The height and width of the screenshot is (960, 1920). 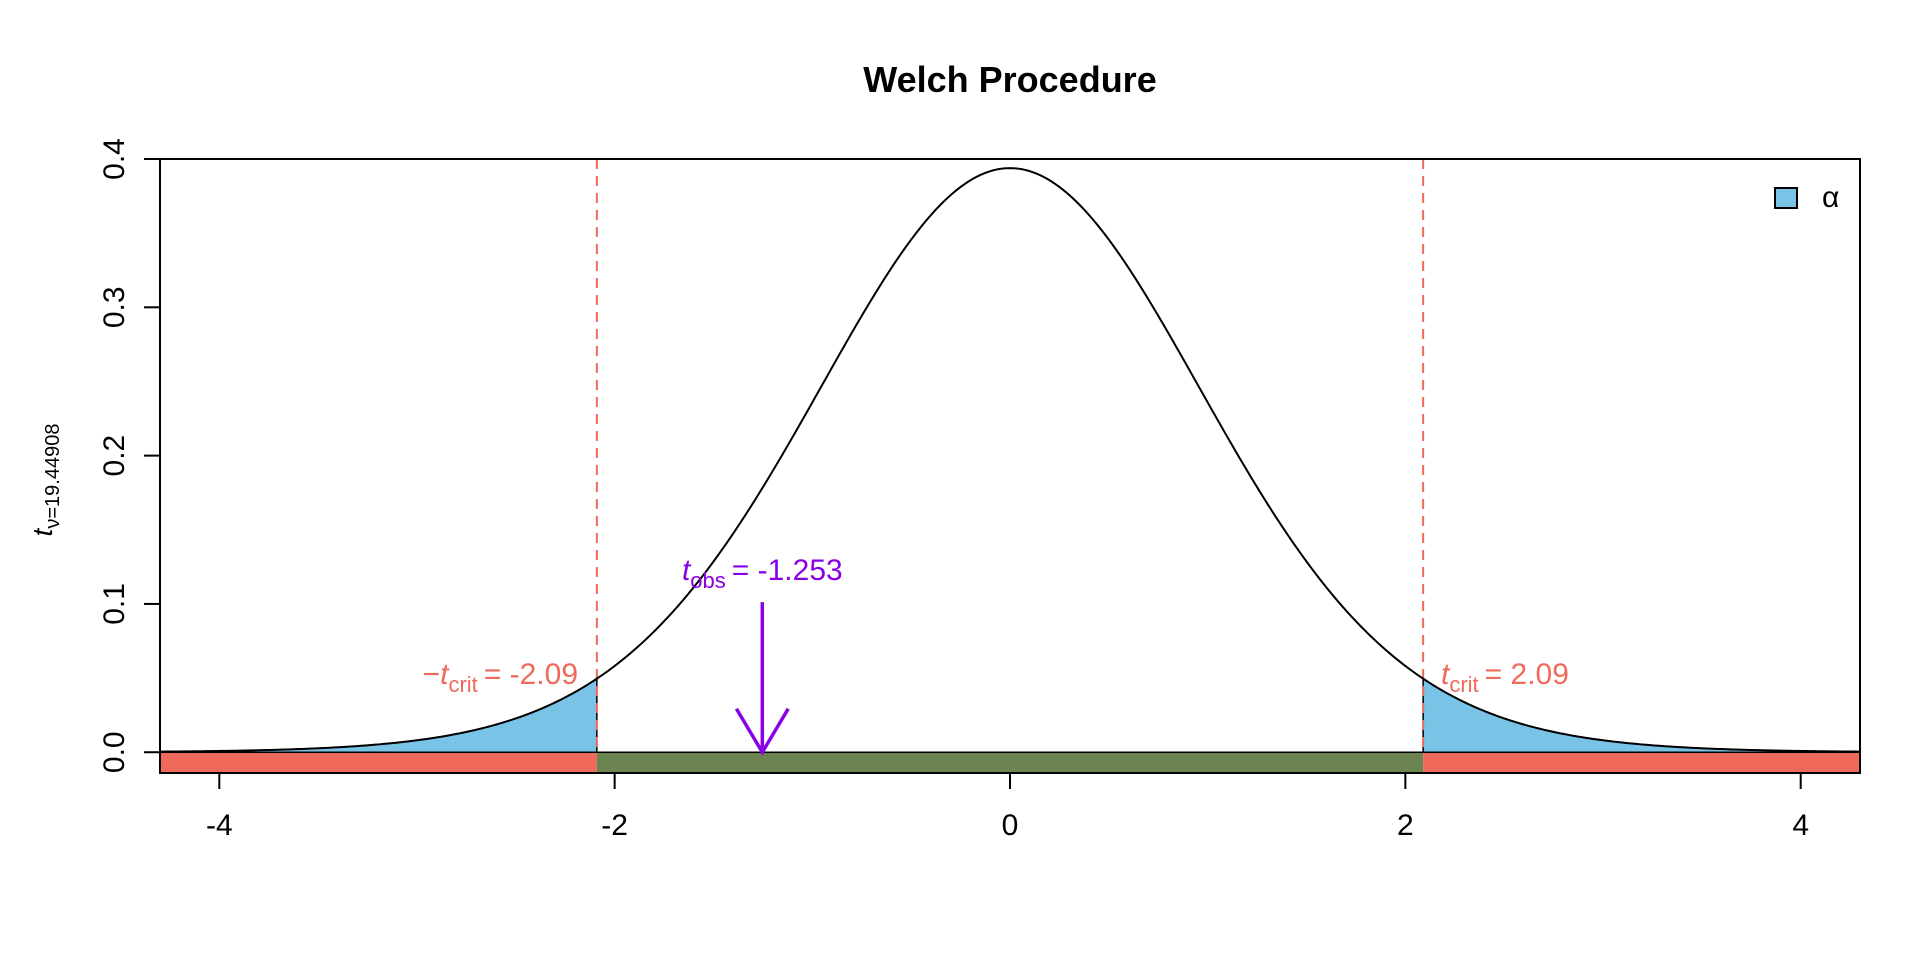 What do you see at coordinates (114, 604) in the screenshot?
I see `y-tick-label: 0.1` at bounding box center [114, 604].